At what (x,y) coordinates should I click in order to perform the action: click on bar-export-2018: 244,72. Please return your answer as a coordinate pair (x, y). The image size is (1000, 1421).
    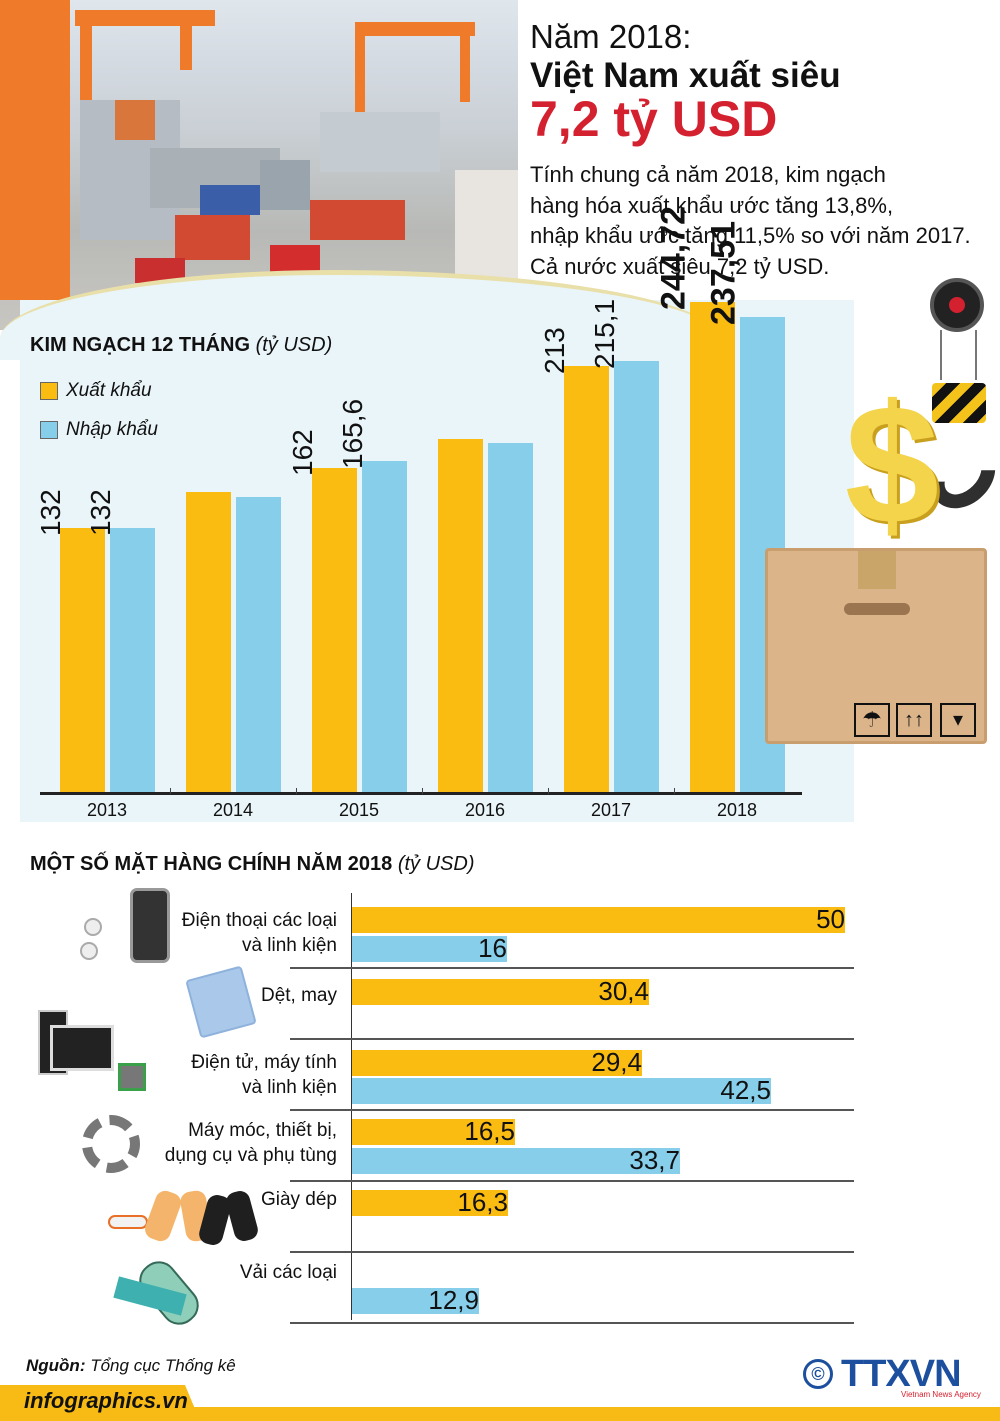
    Looking at the image, I should click on (694, 499).